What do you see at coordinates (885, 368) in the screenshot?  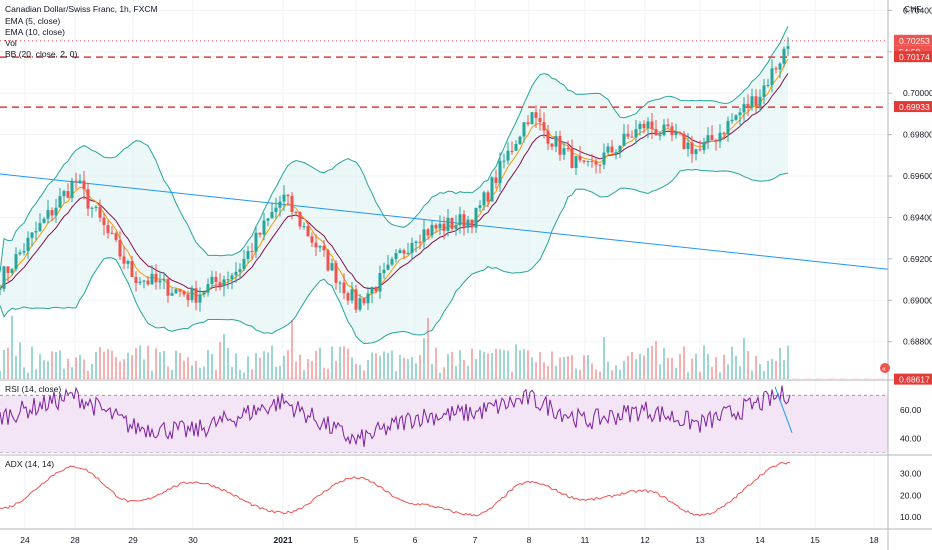 I see `alert-icon` at bounding box center [885, 368].